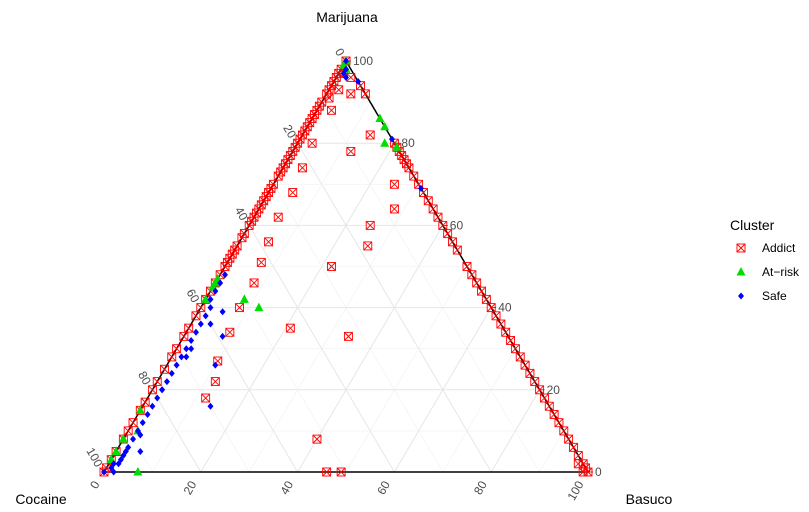 Image resolution: width=809 pixels, height=512 pixels. What do you see at coordinates (347, 17) in the screenshot?
I see `vertex-label-top: Marijuana` at bounding box center [347, 17].